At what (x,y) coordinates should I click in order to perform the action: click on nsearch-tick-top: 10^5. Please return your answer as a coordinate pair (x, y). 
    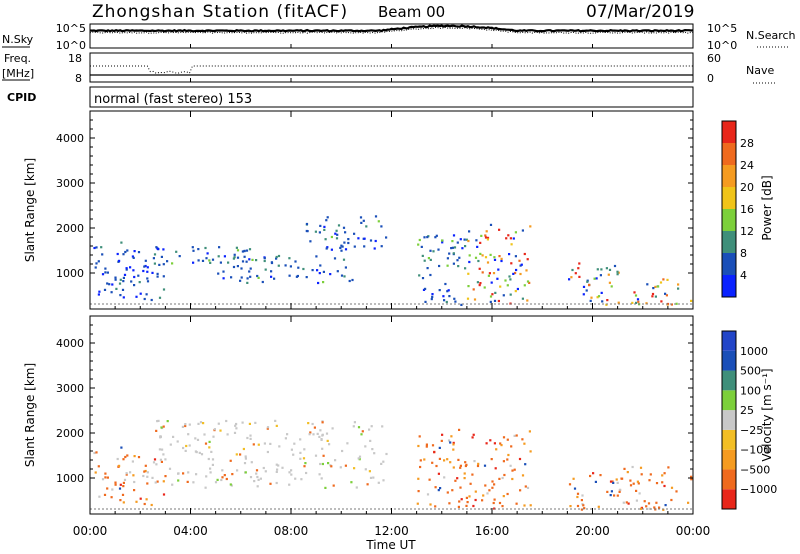
    Looking at the image, I should click on (722, 28).